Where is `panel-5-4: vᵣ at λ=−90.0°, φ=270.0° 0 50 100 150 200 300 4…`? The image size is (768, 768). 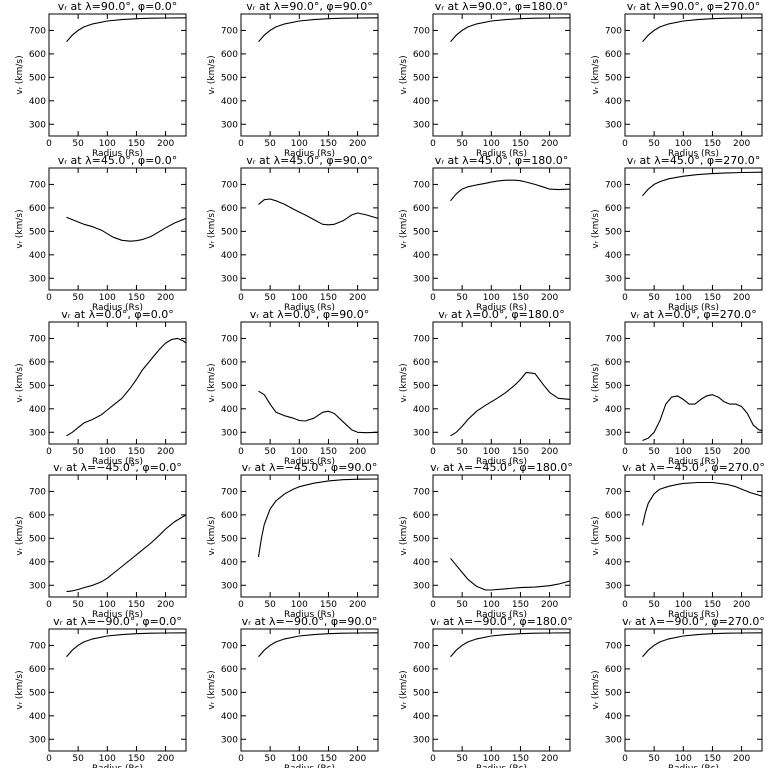 panel-5-4: vᵣ at λ=−90.0°, φ=270.0° 0 50 100 150 200 300 4… is located at coordinates (678, 691).